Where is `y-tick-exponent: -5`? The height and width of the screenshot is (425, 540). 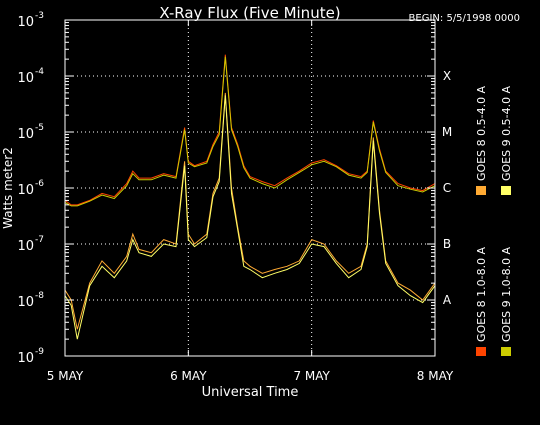 y-tick-exponent: -5 is located at coordinates (39, 128).